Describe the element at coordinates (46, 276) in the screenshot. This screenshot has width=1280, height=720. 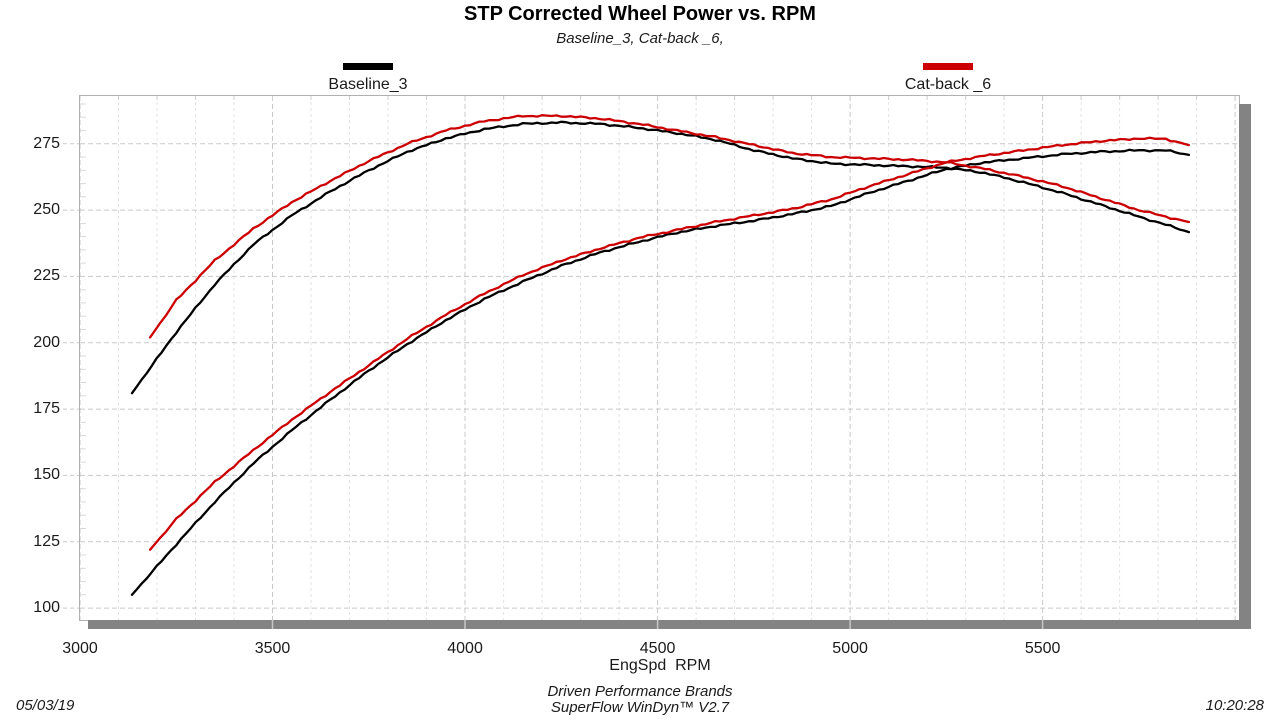
I see `y-tick-label: 225` at that location.